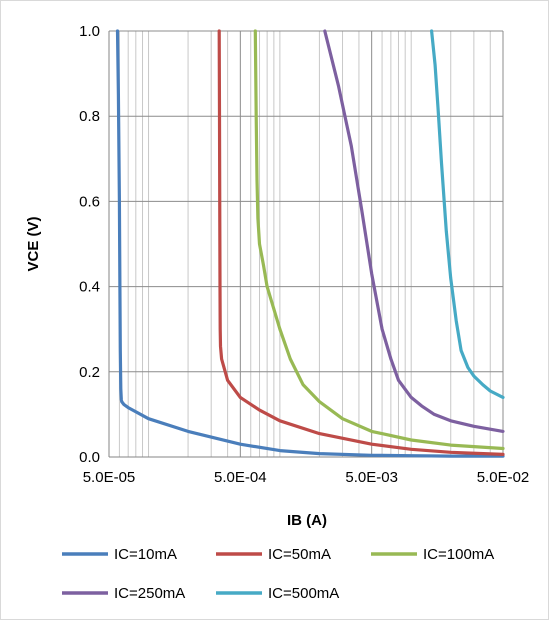  What do you see at coordinates (371, 477) in the screenshot?
I see `x-tick-label: 5.0E-03` at bounding box center [371, 477].